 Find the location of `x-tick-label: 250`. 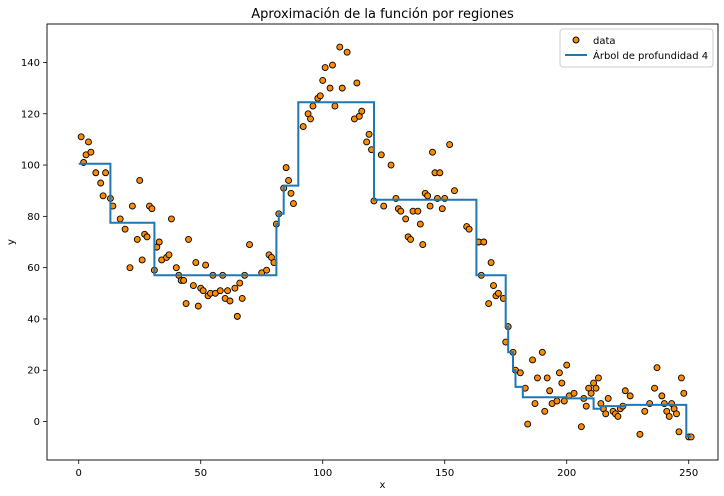

x-tick-label: 250 is located at coordinates (688, 473).